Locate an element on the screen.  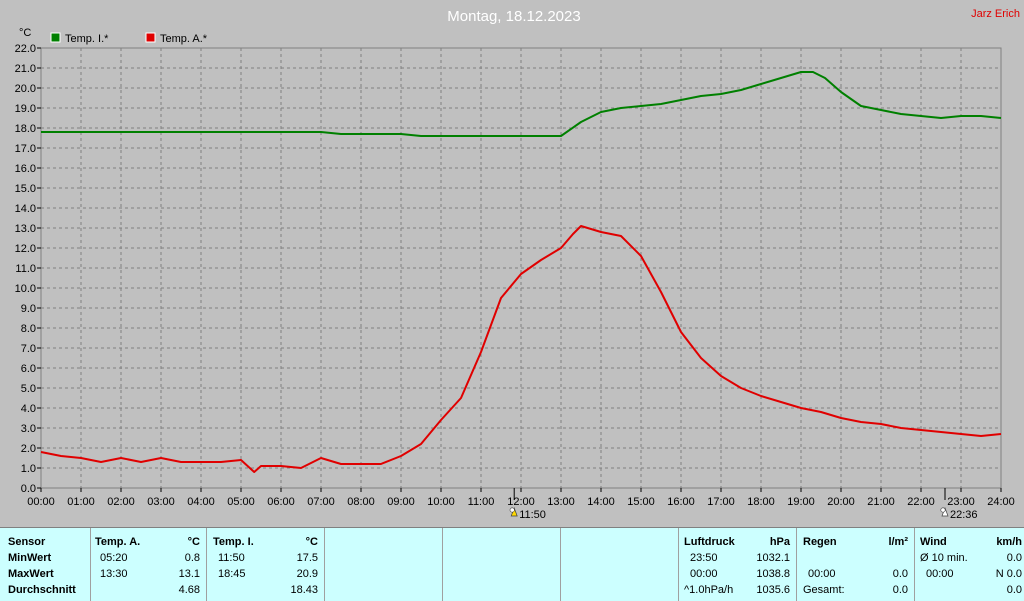
temp-i-header: Temp. I. is located at coordinates (233, 542).